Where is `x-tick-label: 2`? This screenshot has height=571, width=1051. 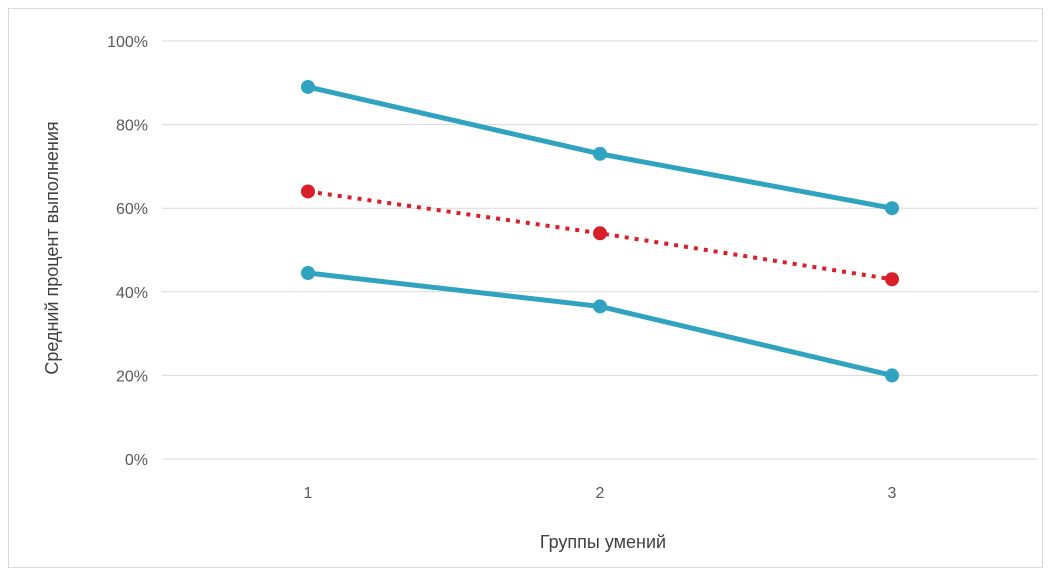
x-tick-label: 2 is located at coordinates (600, 493).